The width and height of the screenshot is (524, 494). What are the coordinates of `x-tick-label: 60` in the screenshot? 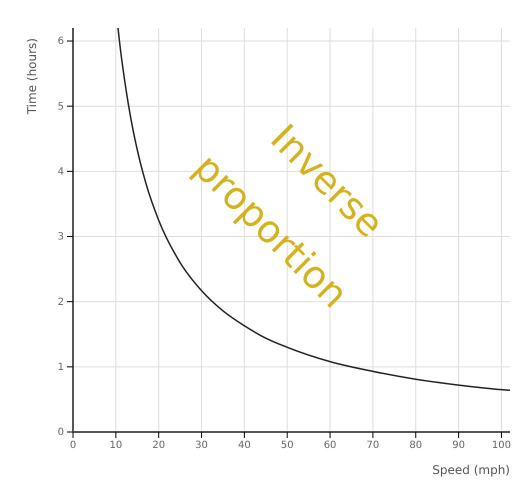 It's located at (330, 446).